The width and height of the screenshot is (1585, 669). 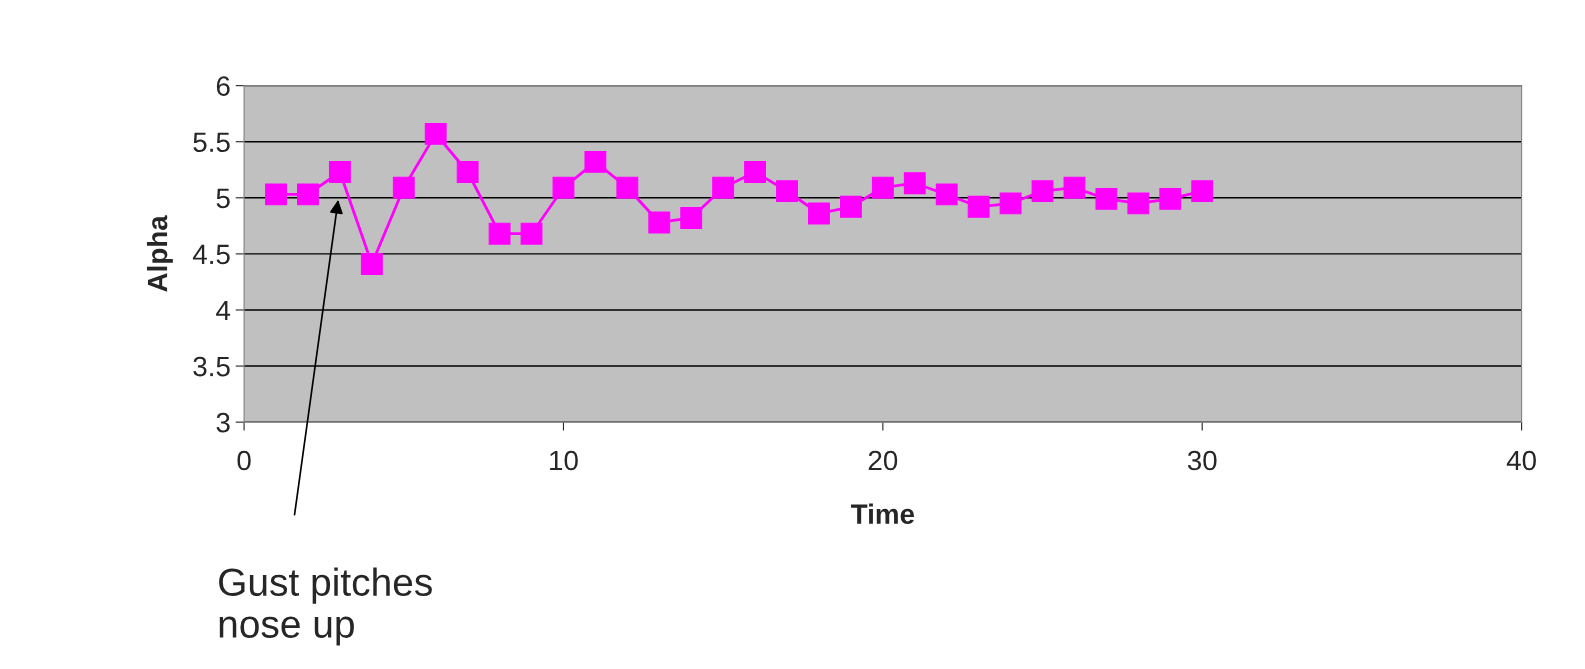 What do you see at coordinates (159, 253) in the screenshot?
I see `y-axis-title: Alpha` at bounding box center [159, 253].